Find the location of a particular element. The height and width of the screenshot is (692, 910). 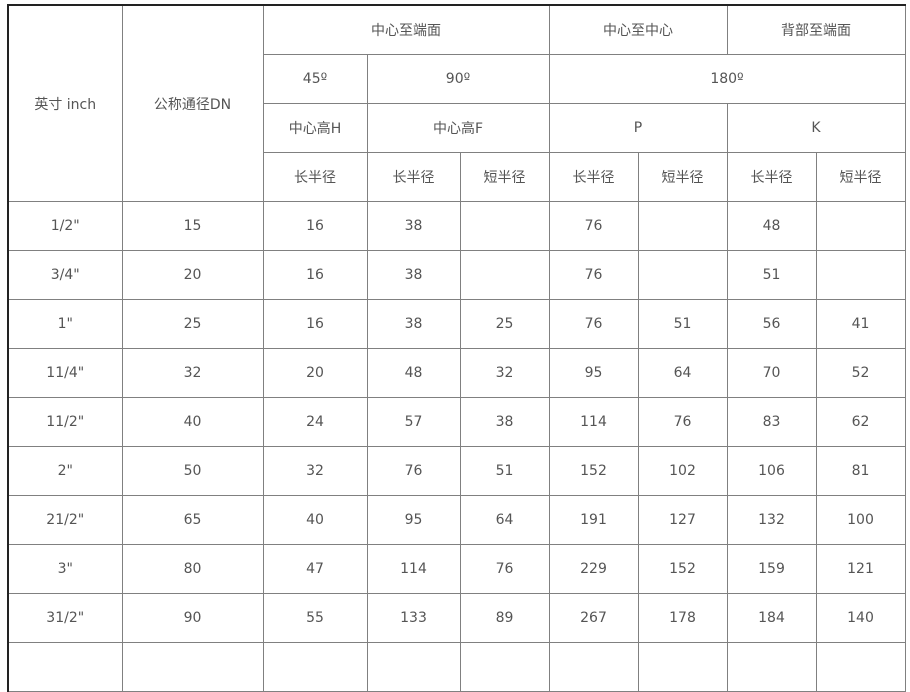

table-cell: 1" is located at coordinates (65, 324).